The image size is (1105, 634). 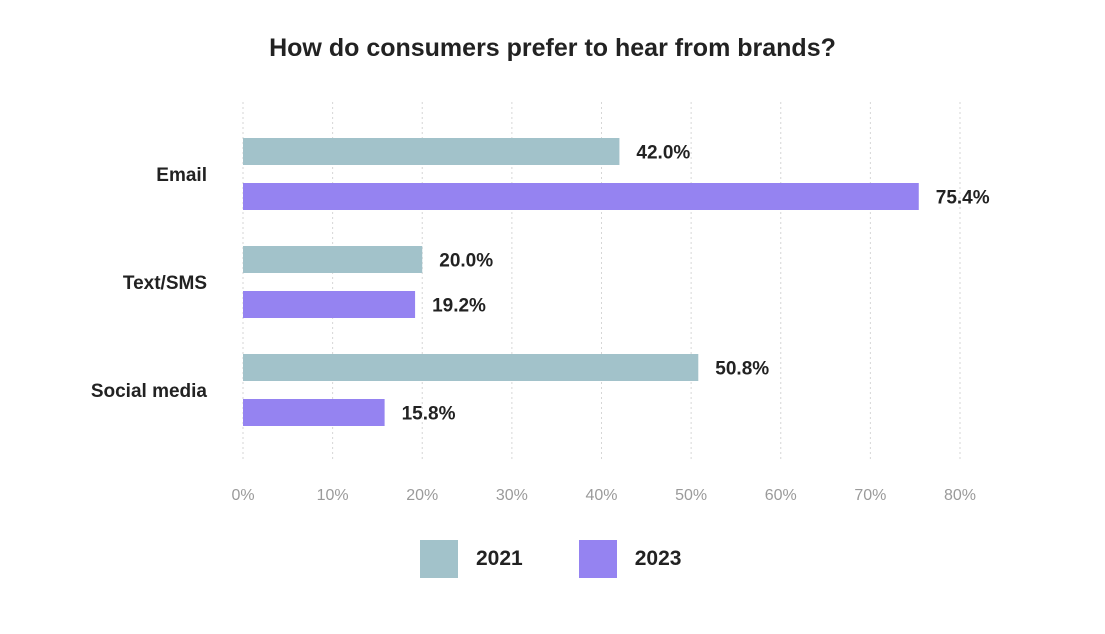 What do you see at coordinates (597, 559) in the screenshot?
I see `legend-swatch-2023` at bounding box center [597, 559].